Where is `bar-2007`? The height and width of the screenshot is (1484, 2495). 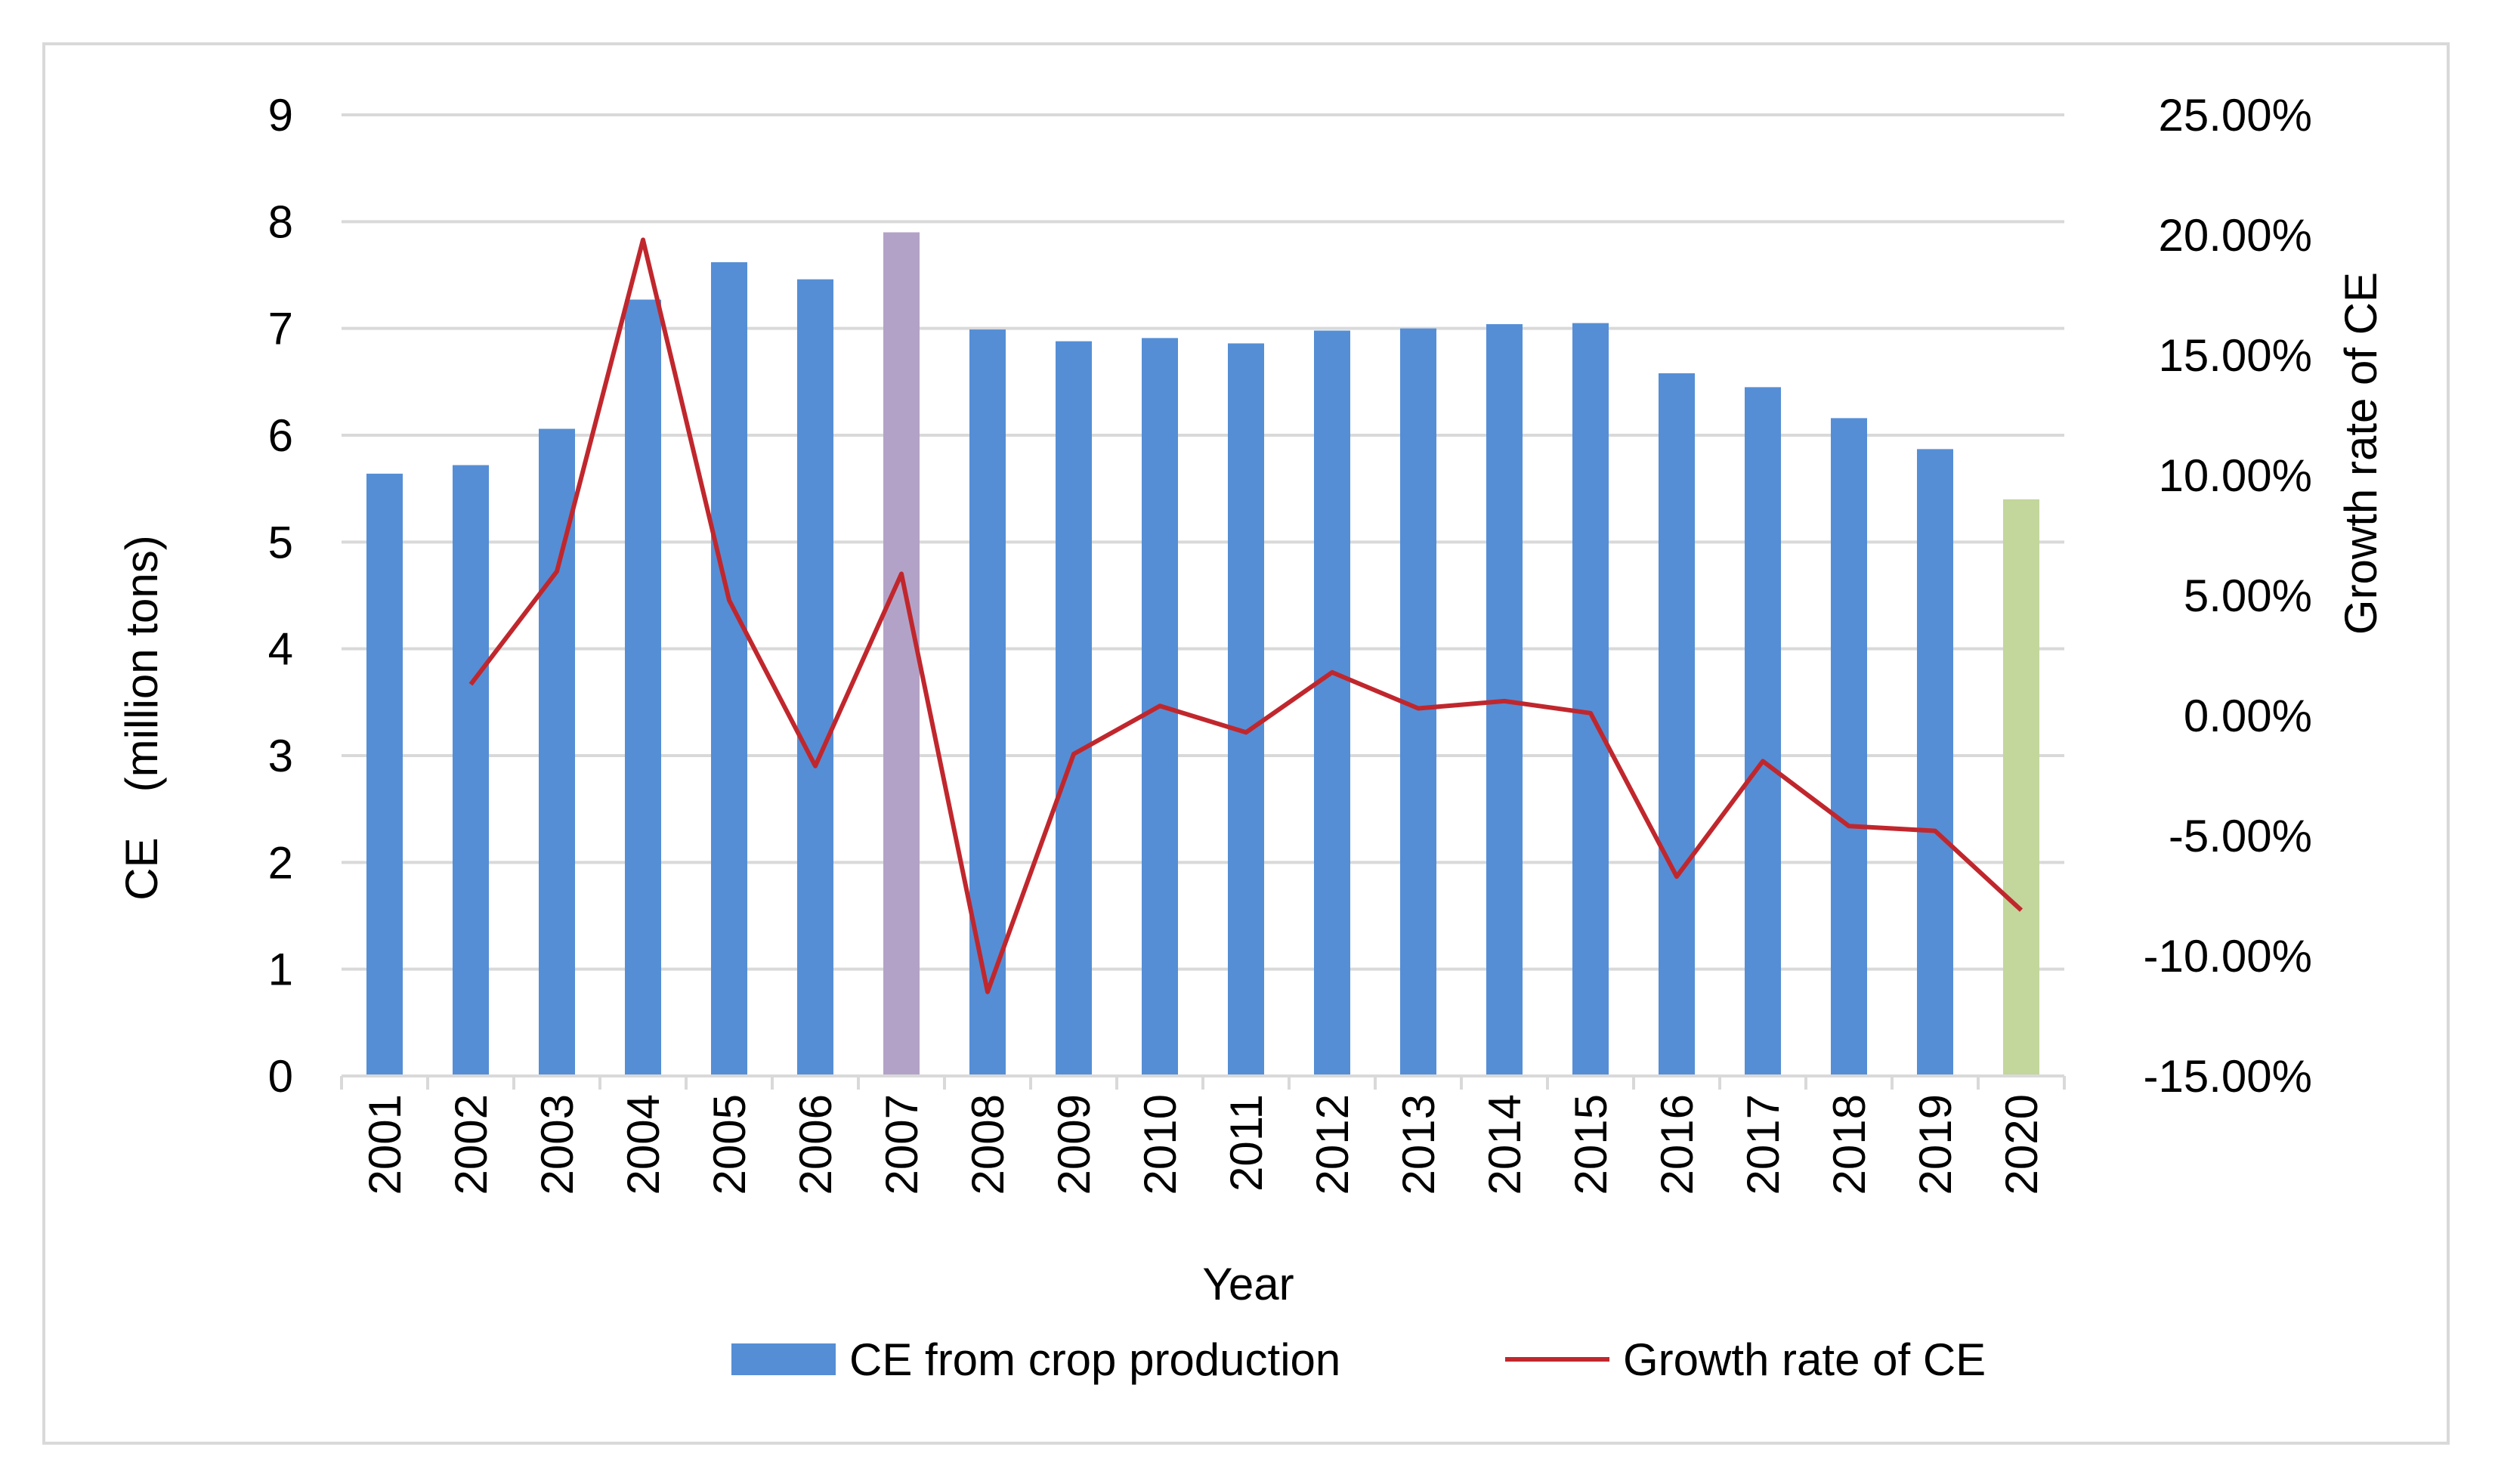
bar-2007 is located at coordinates (902, 654).